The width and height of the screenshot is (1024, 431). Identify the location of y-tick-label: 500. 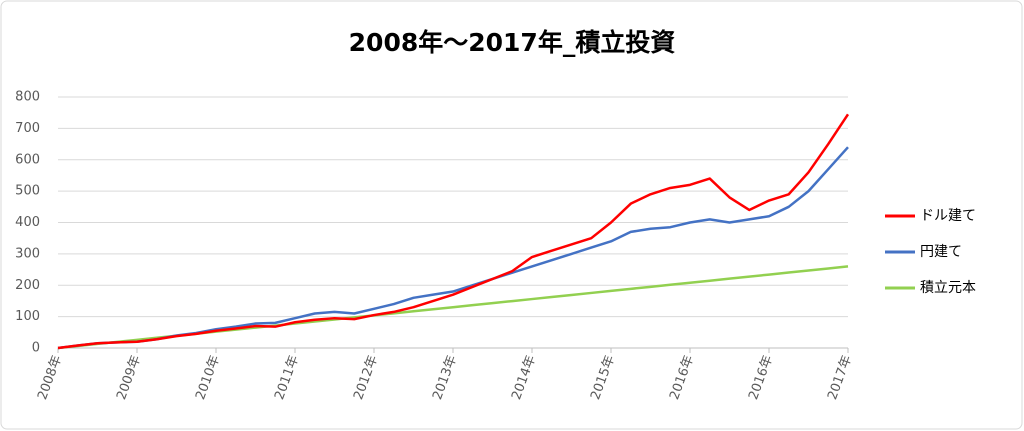
(27, 191).